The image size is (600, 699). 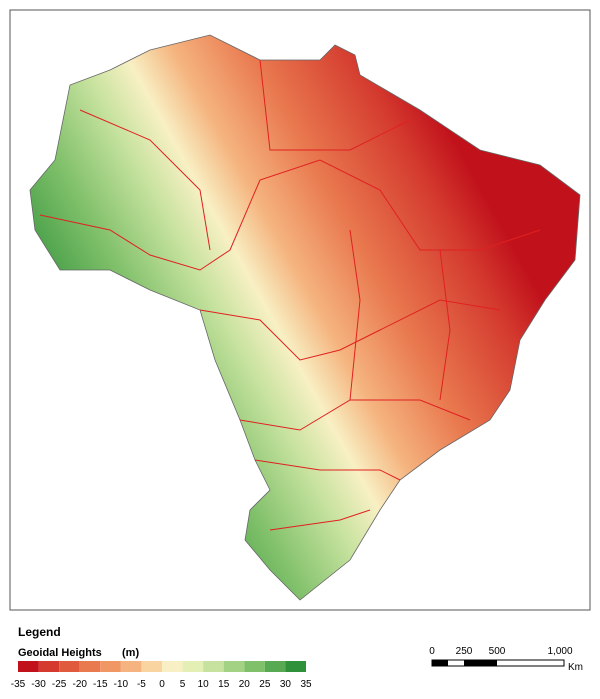 What do you see at coordinates (559, 651) in the screenshot?
I see `scale-bar-label: 1,000` at bounding box center [559, 651].